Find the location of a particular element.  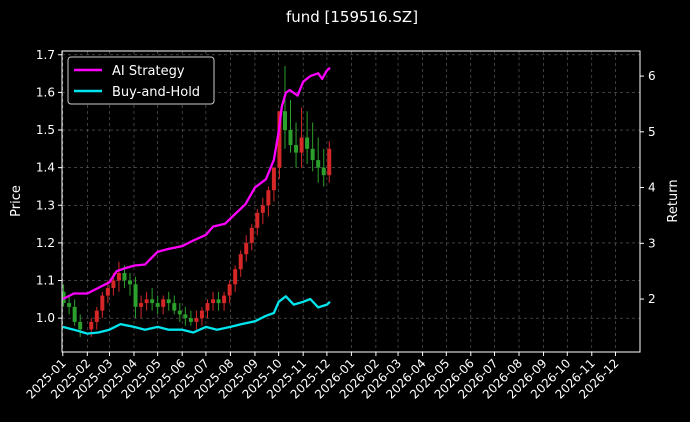

right-axis-ticks: 2 3 4 5 6 is located at coordinates (648, 187).